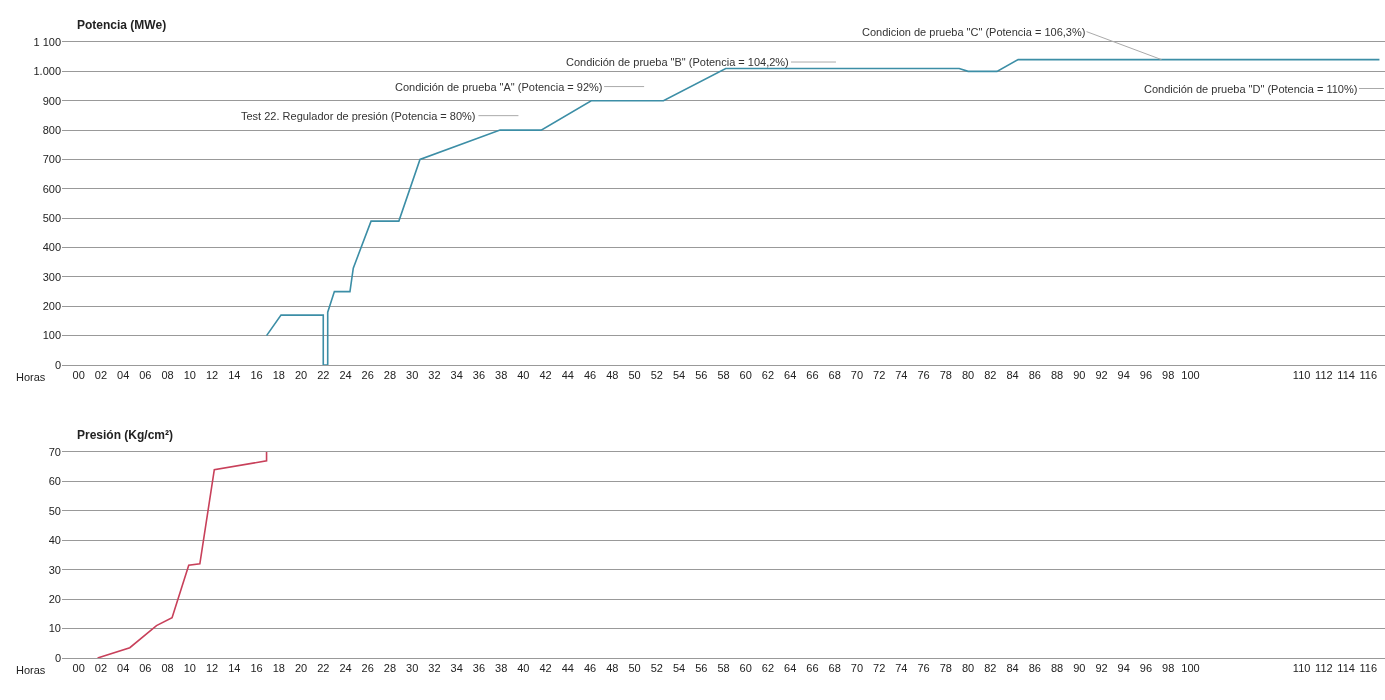  What do you see at coordinates (545, 375) in the screenshot?
I see `x-tick-label: 42` at bounding box center [545, 375].